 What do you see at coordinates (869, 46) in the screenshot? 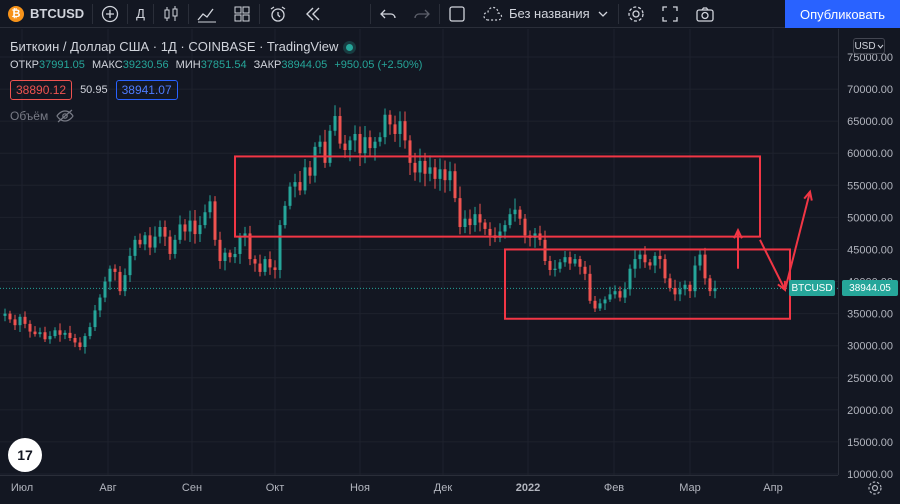
I see `currency-selector: USD` at bounding box center [869, 46].